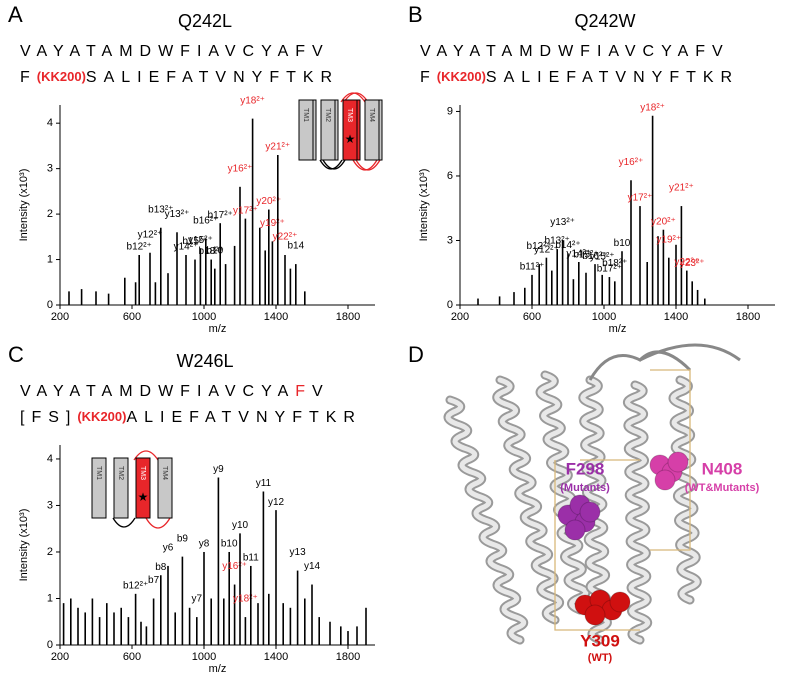  What do you see at coordinates (186, 247) in the screenshot?
I see `peak-label: y14²⁺` at bounding box center [186, 247].